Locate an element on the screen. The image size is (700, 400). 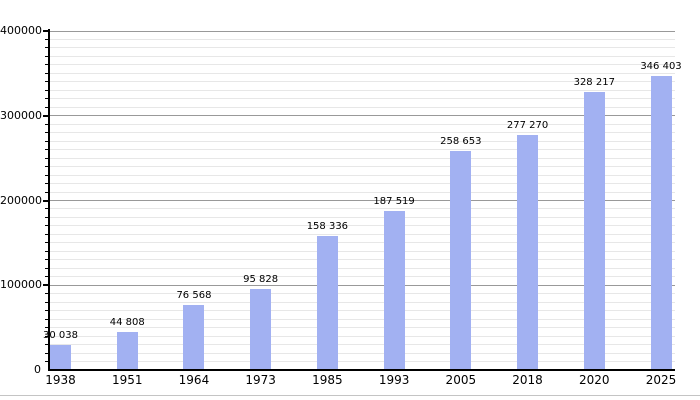
x-axis-line is located at coordinates (361, 370).